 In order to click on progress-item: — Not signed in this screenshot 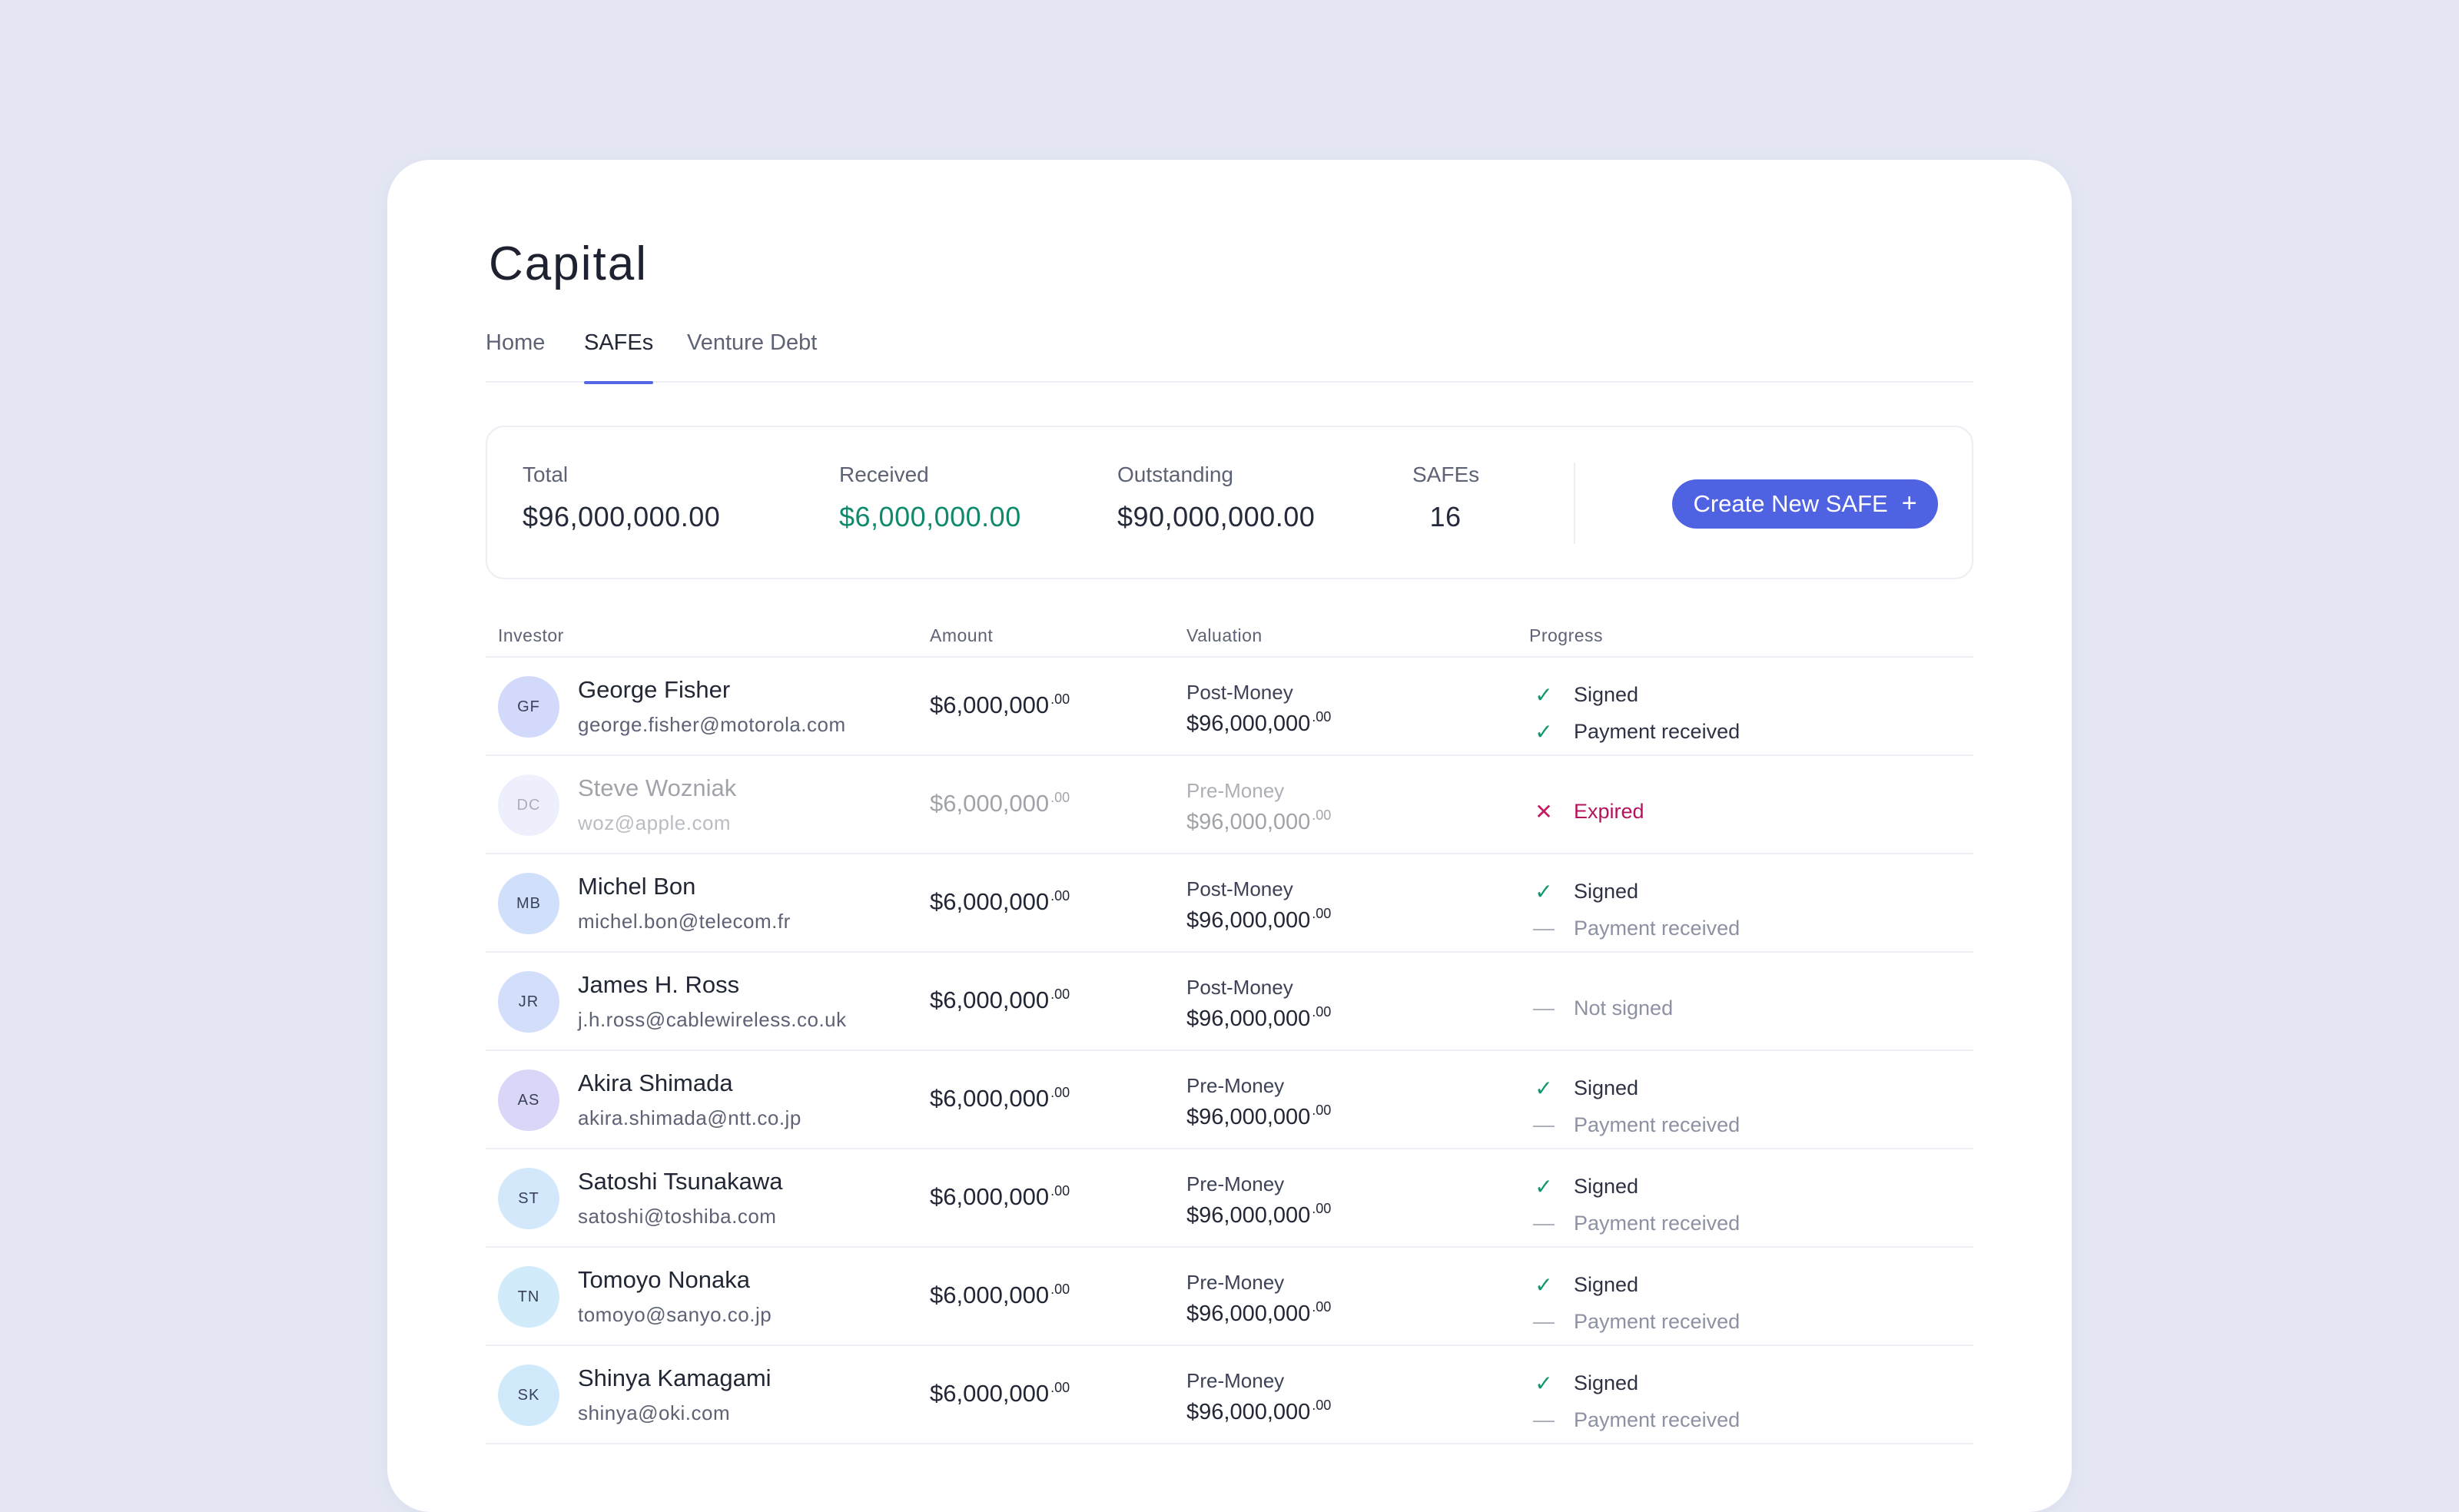, I will do `click(1602, 1008)`.